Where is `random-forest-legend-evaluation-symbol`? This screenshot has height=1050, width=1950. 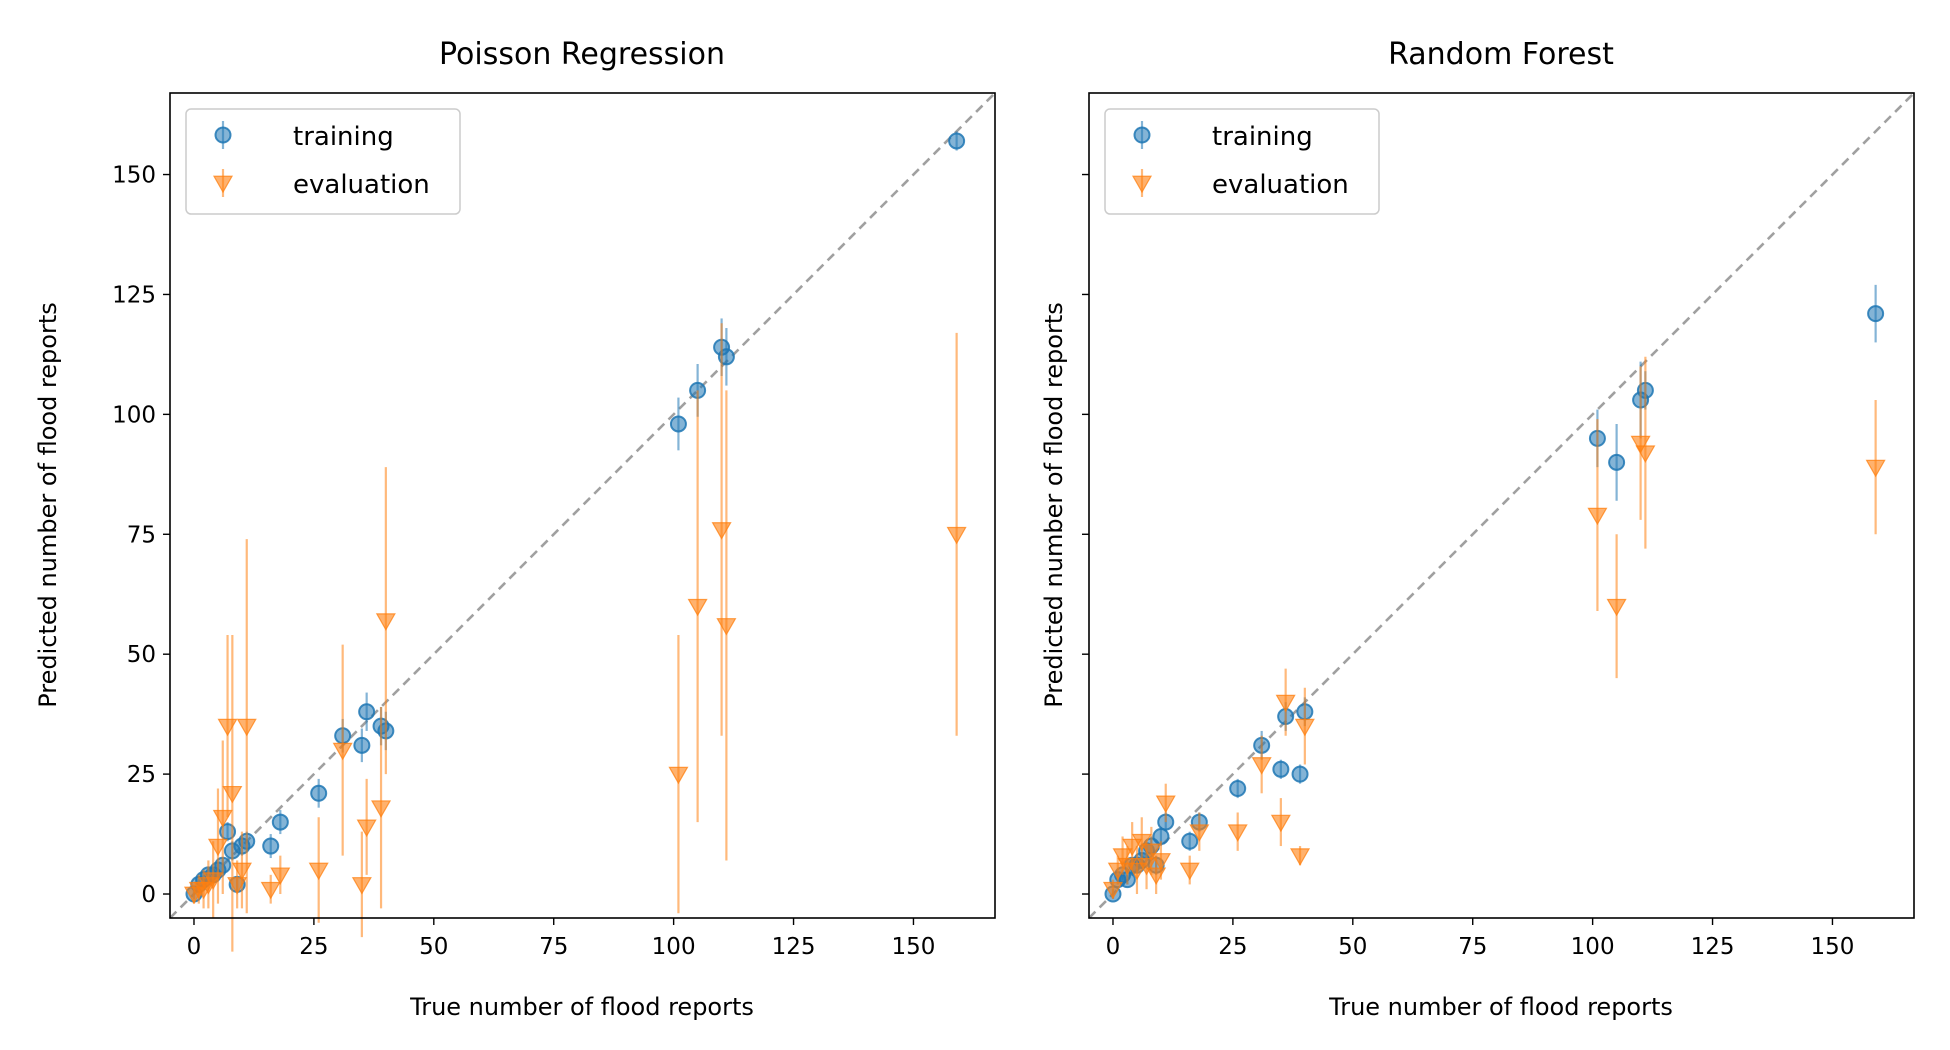 random-forest-legend-evaluation-symbol is located at coordinates (1142, 184).